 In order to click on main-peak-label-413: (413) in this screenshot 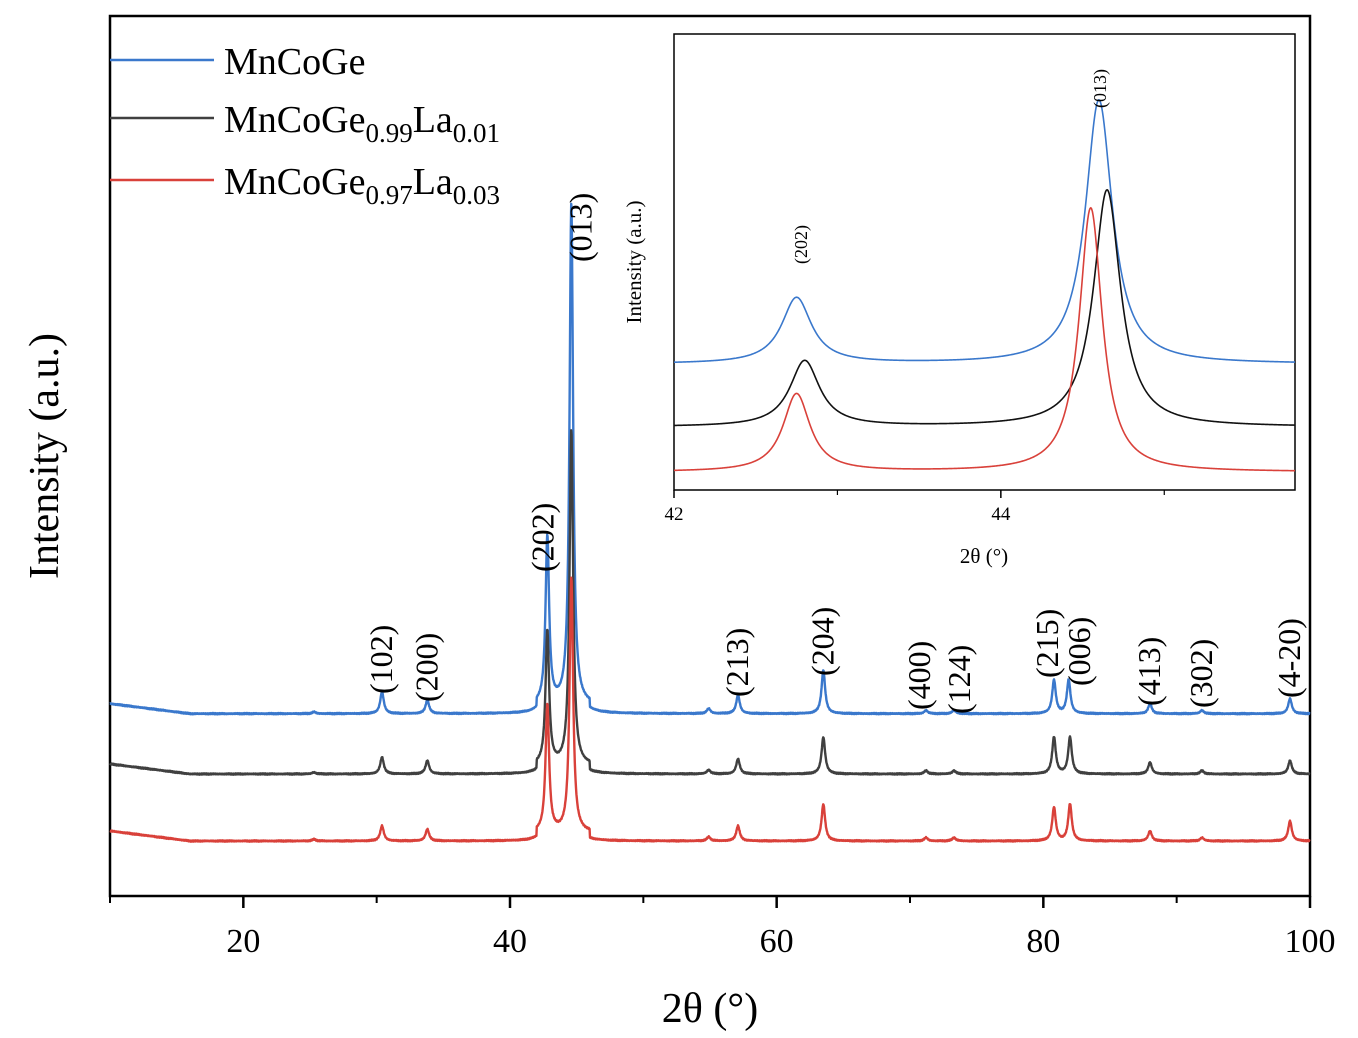, I will do `click(1149, 671)`.